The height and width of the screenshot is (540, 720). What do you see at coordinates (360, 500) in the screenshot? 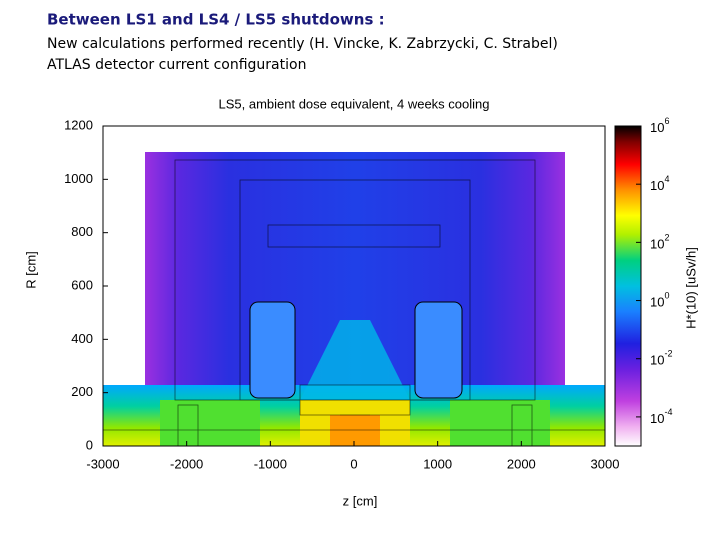
I see `x-axis-label: z [cm]` at bounding box center [360, 500].